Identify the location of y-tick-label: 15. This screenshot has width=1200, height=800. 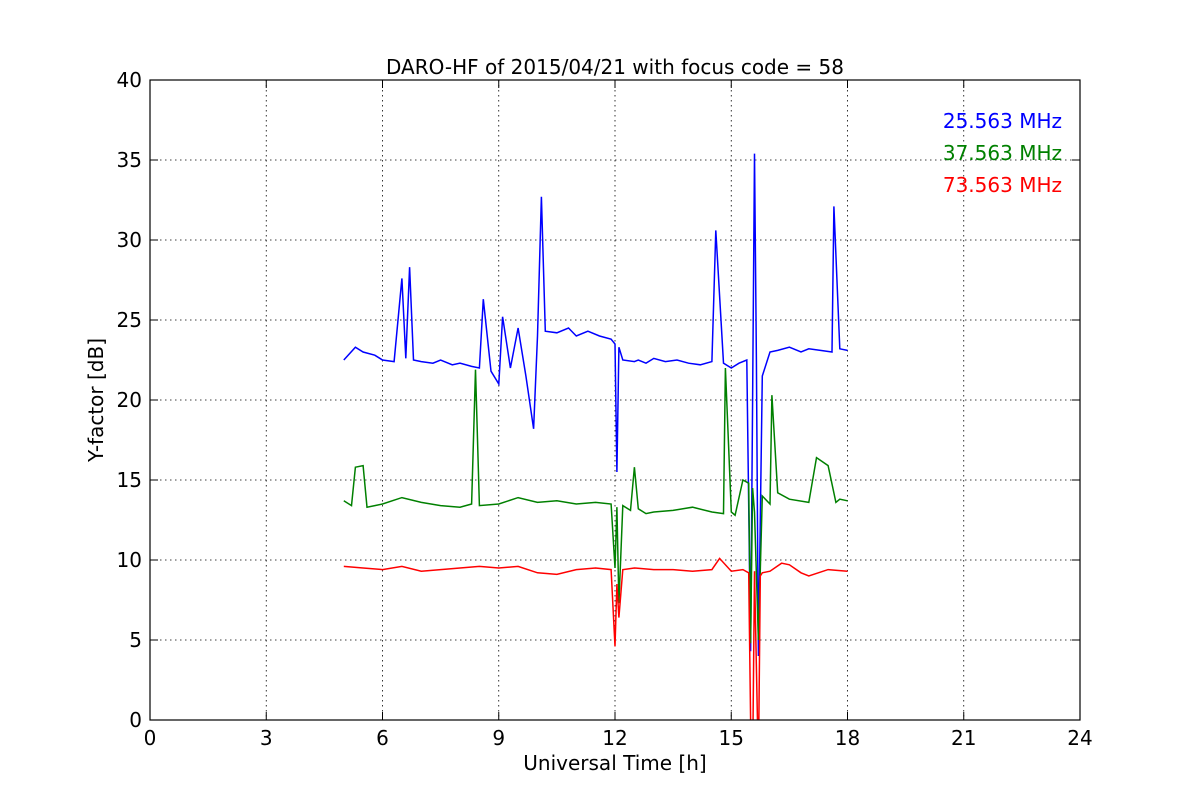
(129, 480).